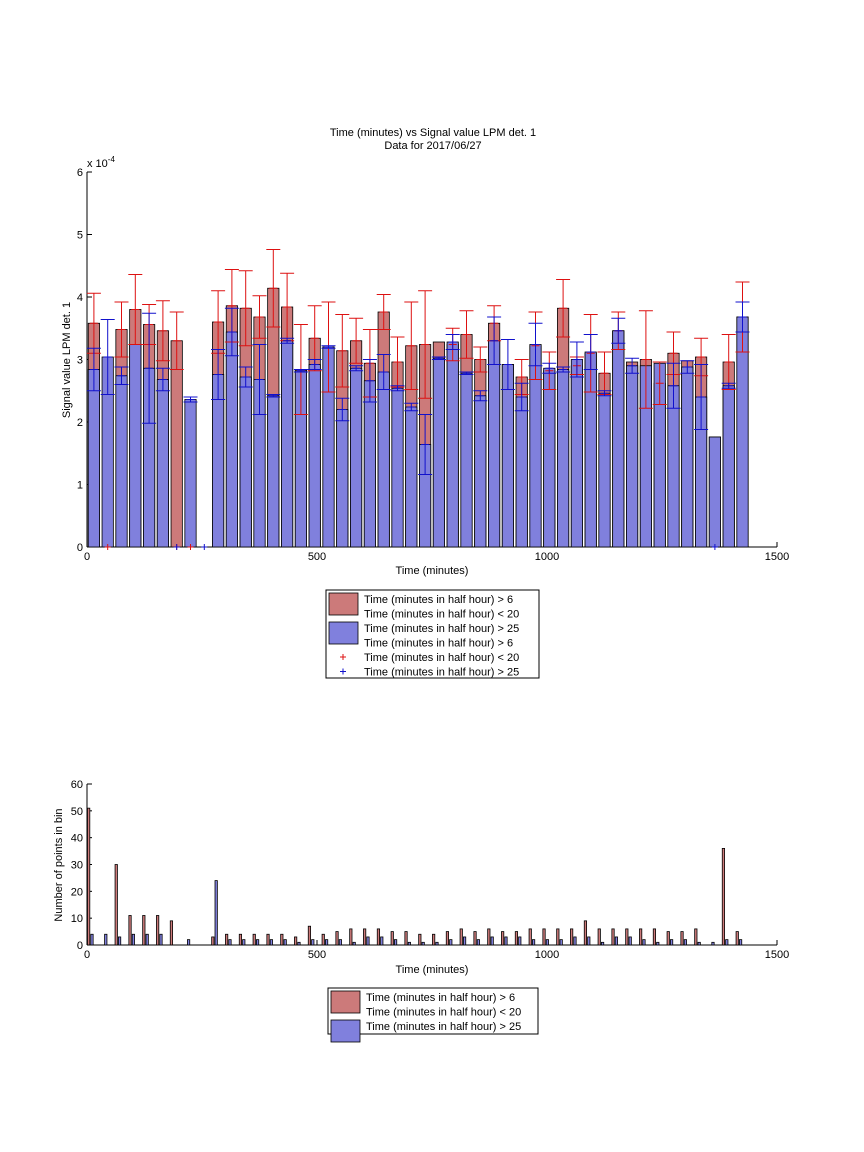  Describe the element at coordinates (67, 360) in the screenshot. I see `top-ylabel: Signal value LPM det. 1` at that location.